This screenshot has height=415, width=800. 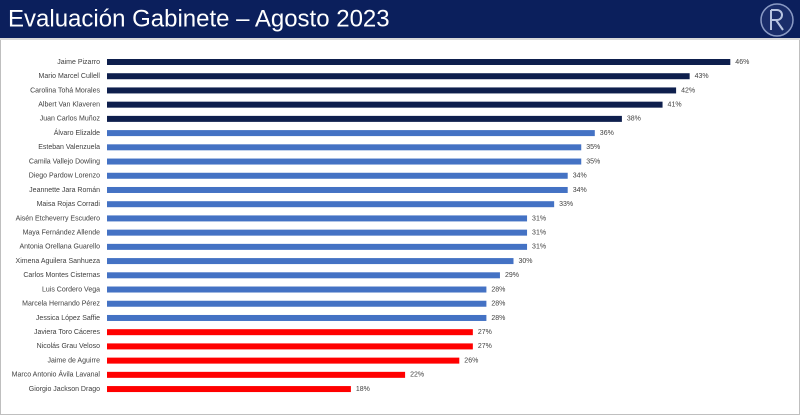 What do you see at coordinates (69, 105) in the screenshot?
I see `category-label: Albert Van Klaveren` at bounding box center [69, 105].